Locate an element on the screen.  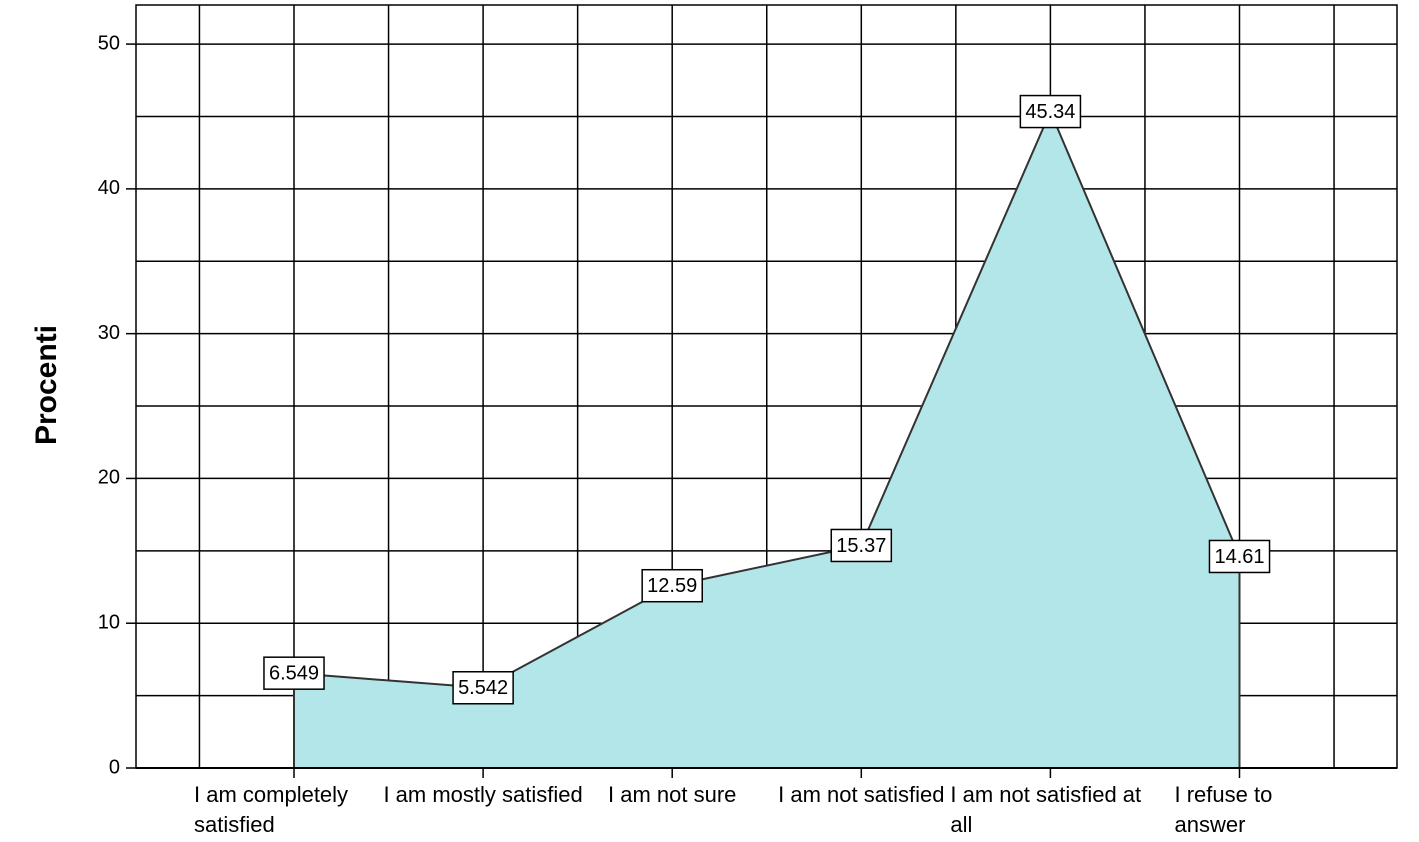
y-tick-label: 30 is located at coordinates (109, 333).